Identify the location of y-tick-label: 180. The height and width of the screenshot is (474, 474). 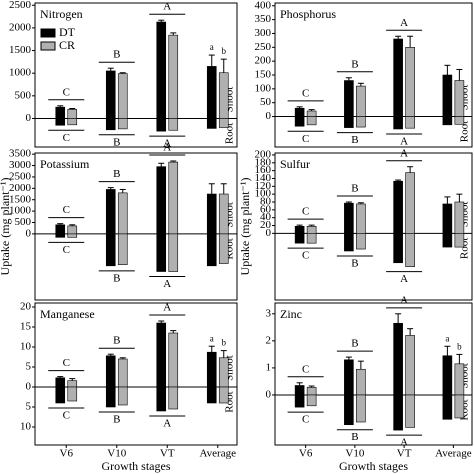
(263, 162).